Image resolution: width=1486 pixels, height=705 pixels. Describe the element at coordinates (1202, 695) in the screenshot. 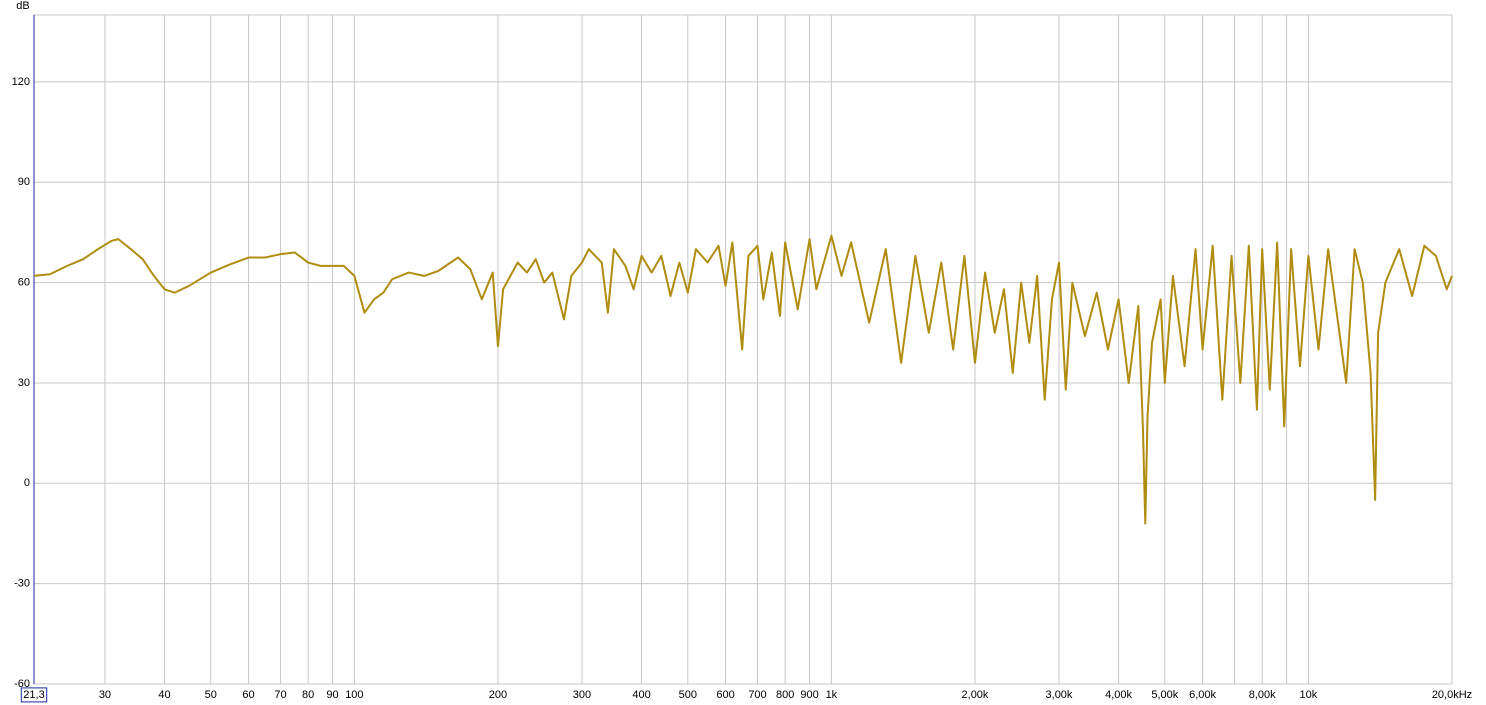

I see `x-tick-label: 6,00k` at that location.